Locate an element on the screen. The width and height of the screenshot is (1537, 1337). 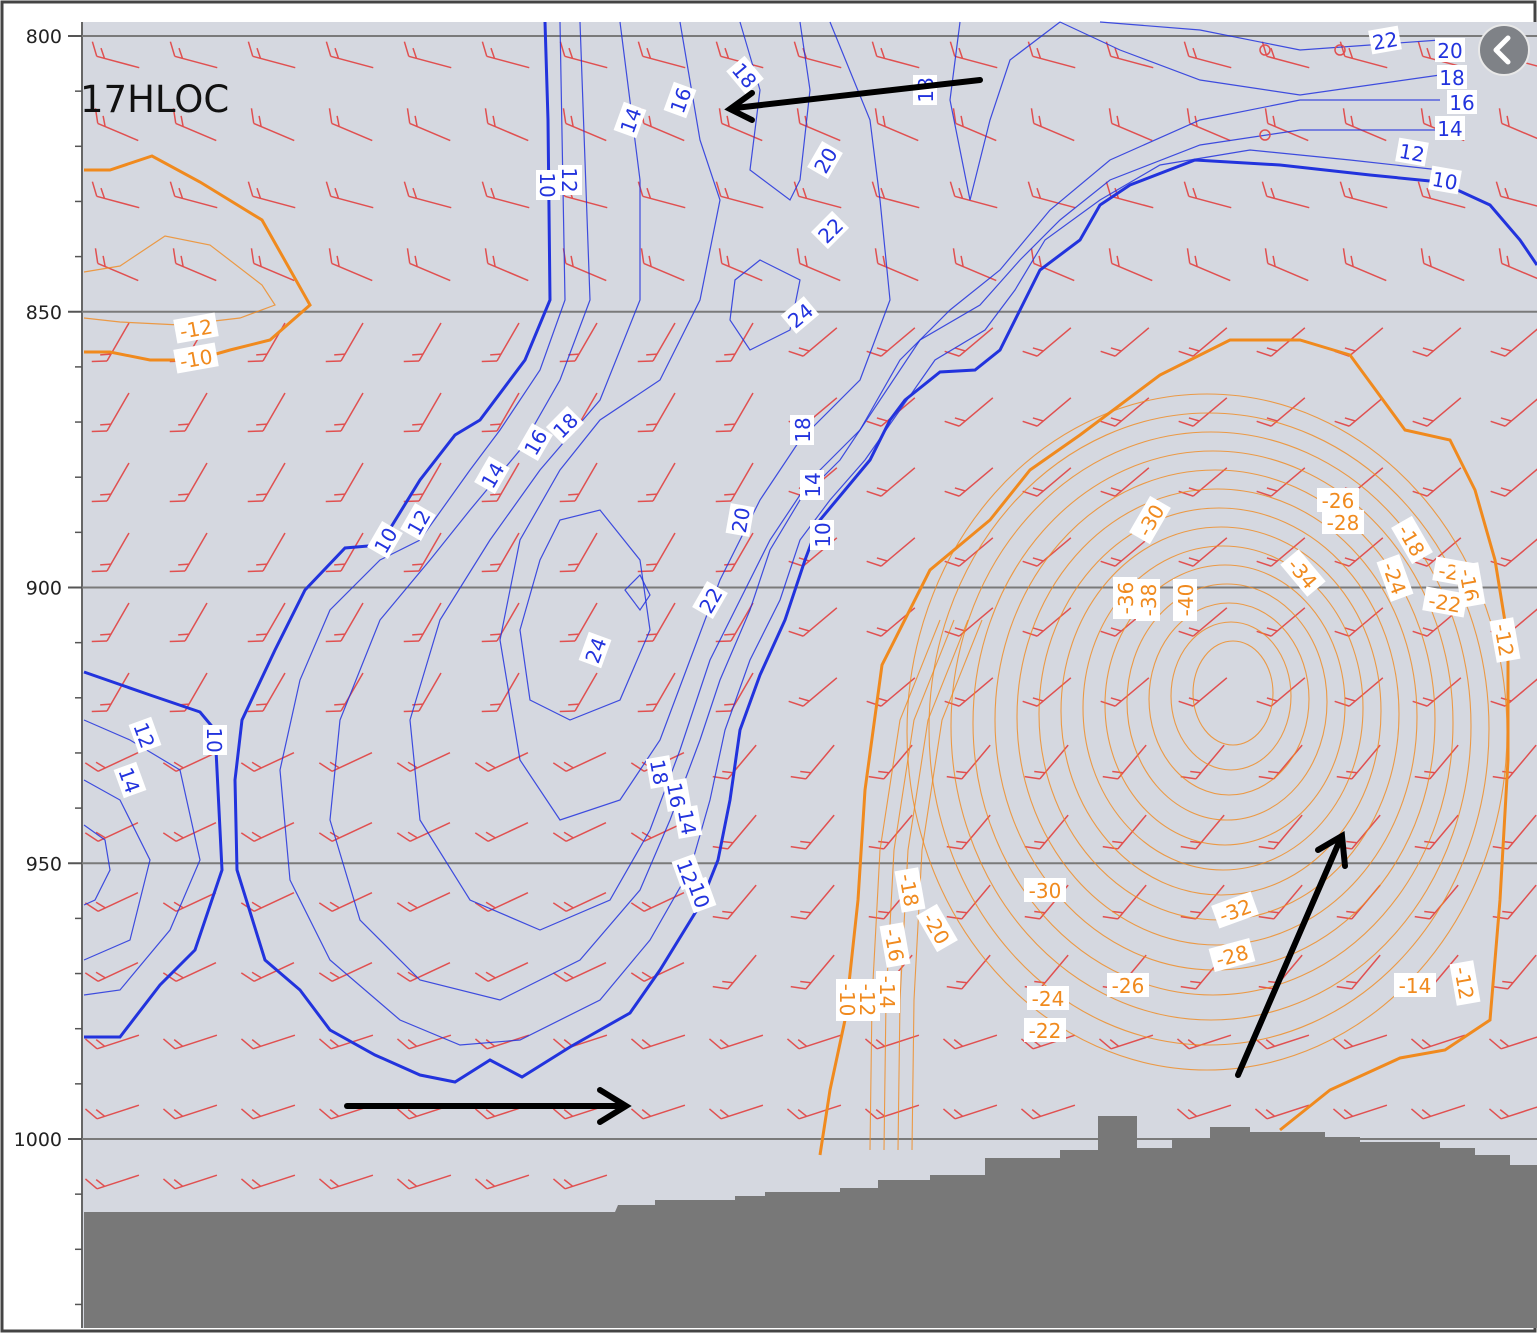
contour-label-text: -38 is located at coordinates (1149, 600).